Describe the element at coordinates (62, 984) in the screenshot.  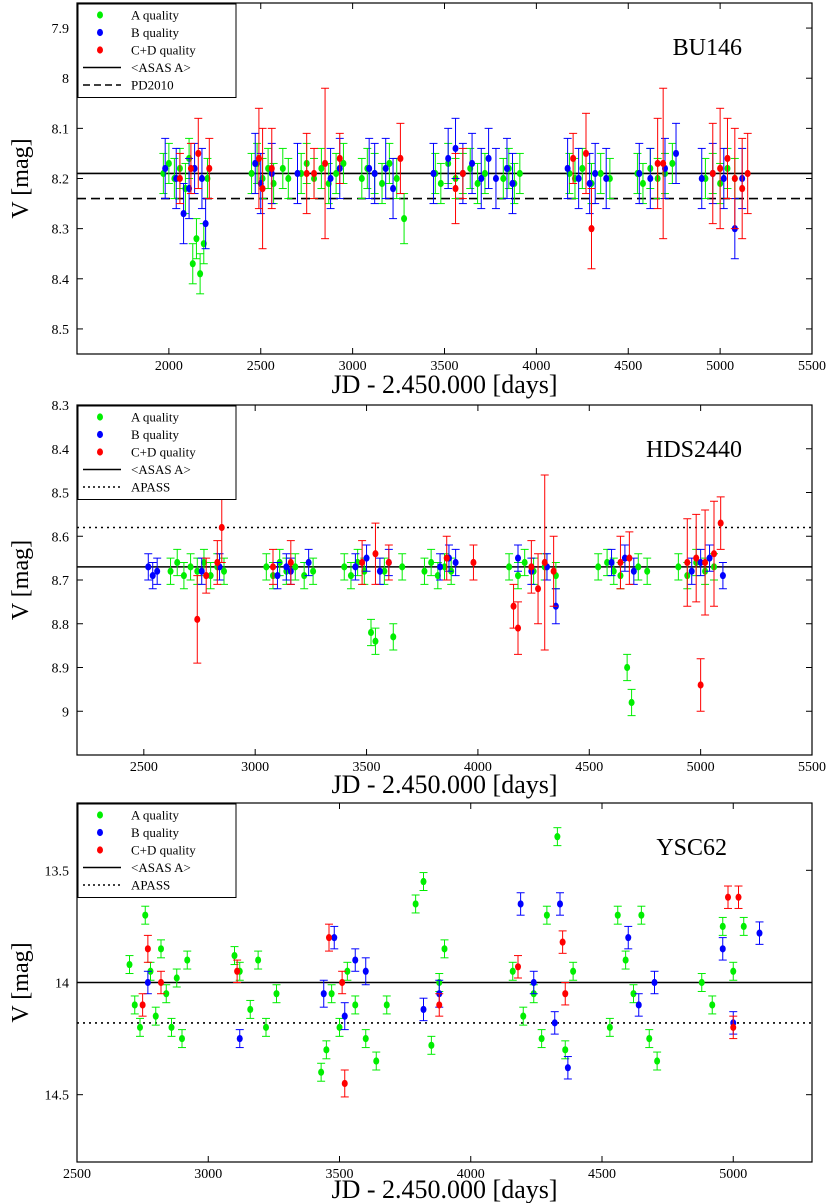
I see `y-tick-label: 14` at that location.